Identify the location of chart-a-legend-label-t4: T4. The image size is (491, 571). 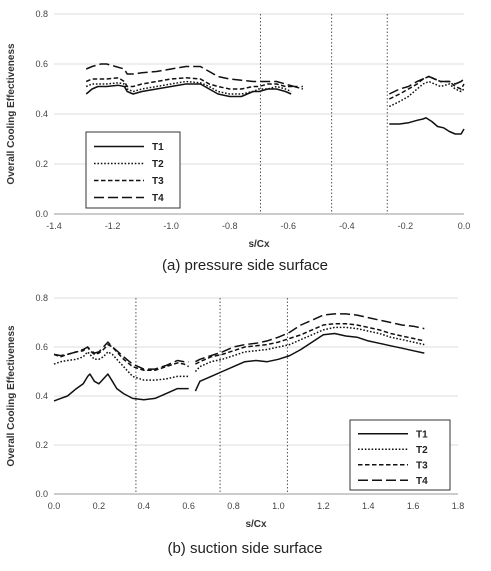
(158, 198).